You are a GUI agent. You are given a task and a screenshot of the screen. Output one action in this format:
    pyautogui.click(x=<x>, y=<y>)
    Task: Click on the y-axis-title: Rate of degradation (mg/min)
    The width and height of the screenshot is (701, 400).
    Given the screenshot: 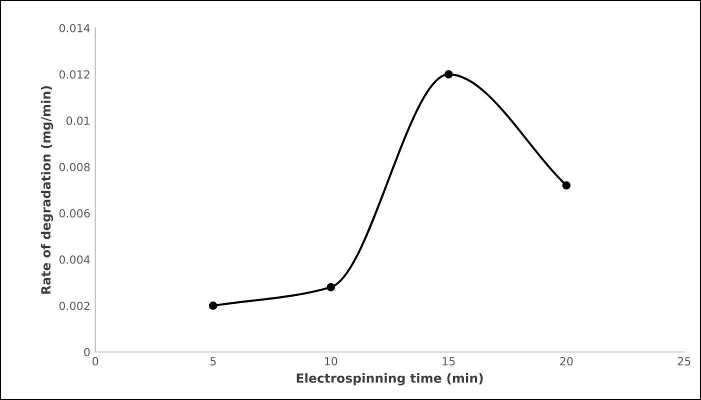 What is the action you would take?
    pyautogui.click(x=47, y=190)
    